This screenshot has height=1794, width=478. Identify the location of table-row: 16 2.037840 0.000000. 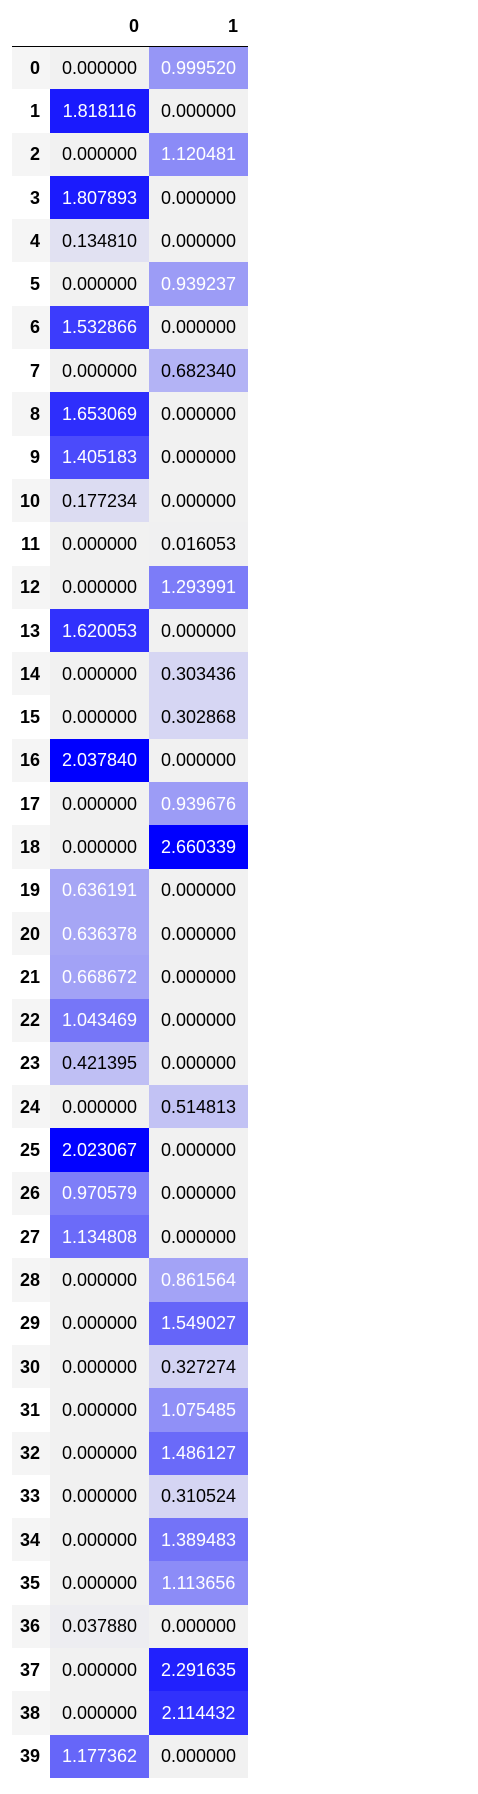
(130, 760).